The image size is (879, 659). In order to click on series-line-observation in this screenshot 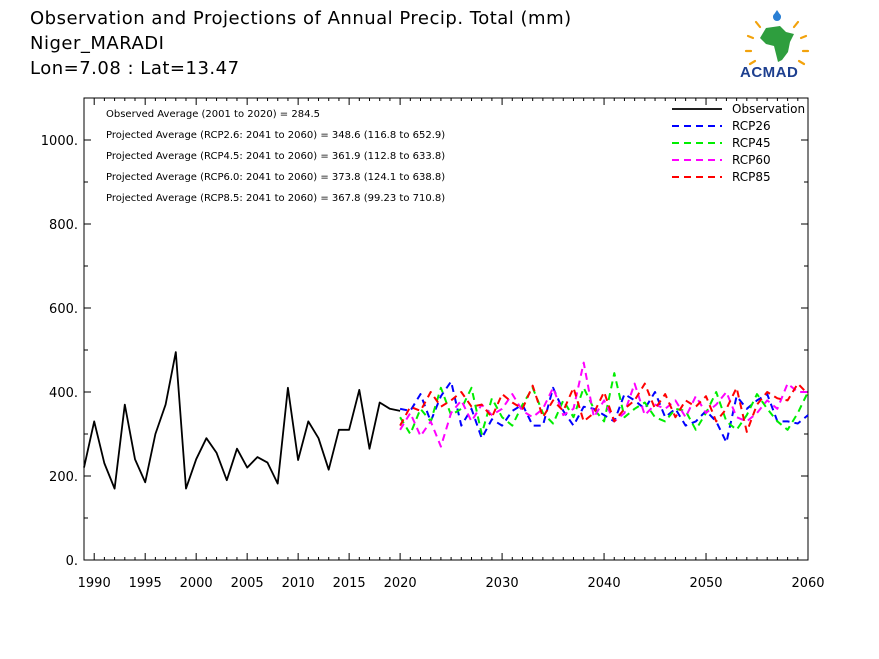, I will do `click(242, 420)`.